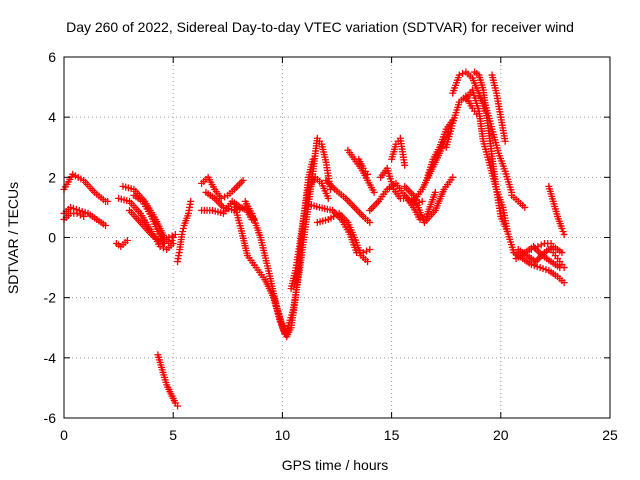 This screenshot has height=480, width=640. What do you see at coordinates (52, 238) in the screenshot?
I see `y-tick-label: 0` at bounding box center [52, 238].